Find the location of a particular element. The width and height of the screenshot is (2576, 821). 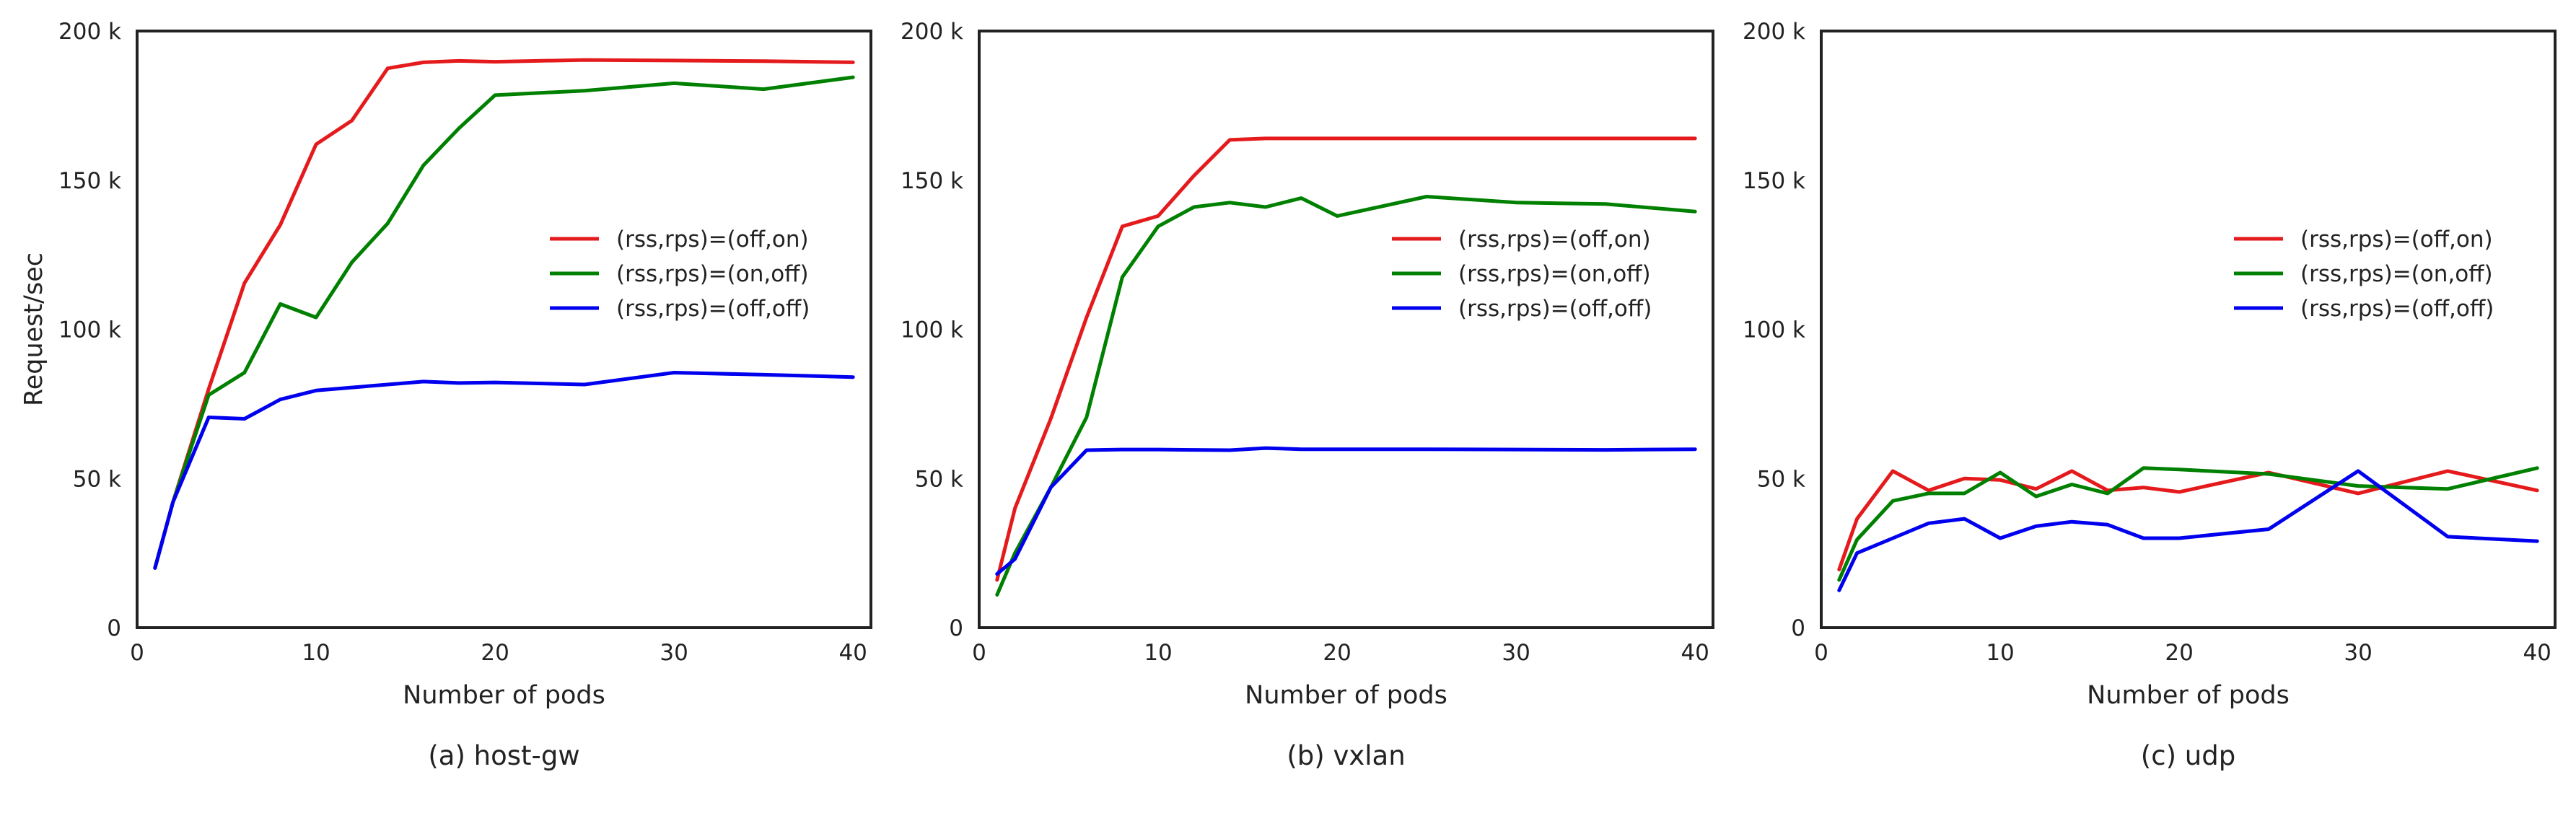

panel-caption: (c) udp is located at coordinates (2188, 755).